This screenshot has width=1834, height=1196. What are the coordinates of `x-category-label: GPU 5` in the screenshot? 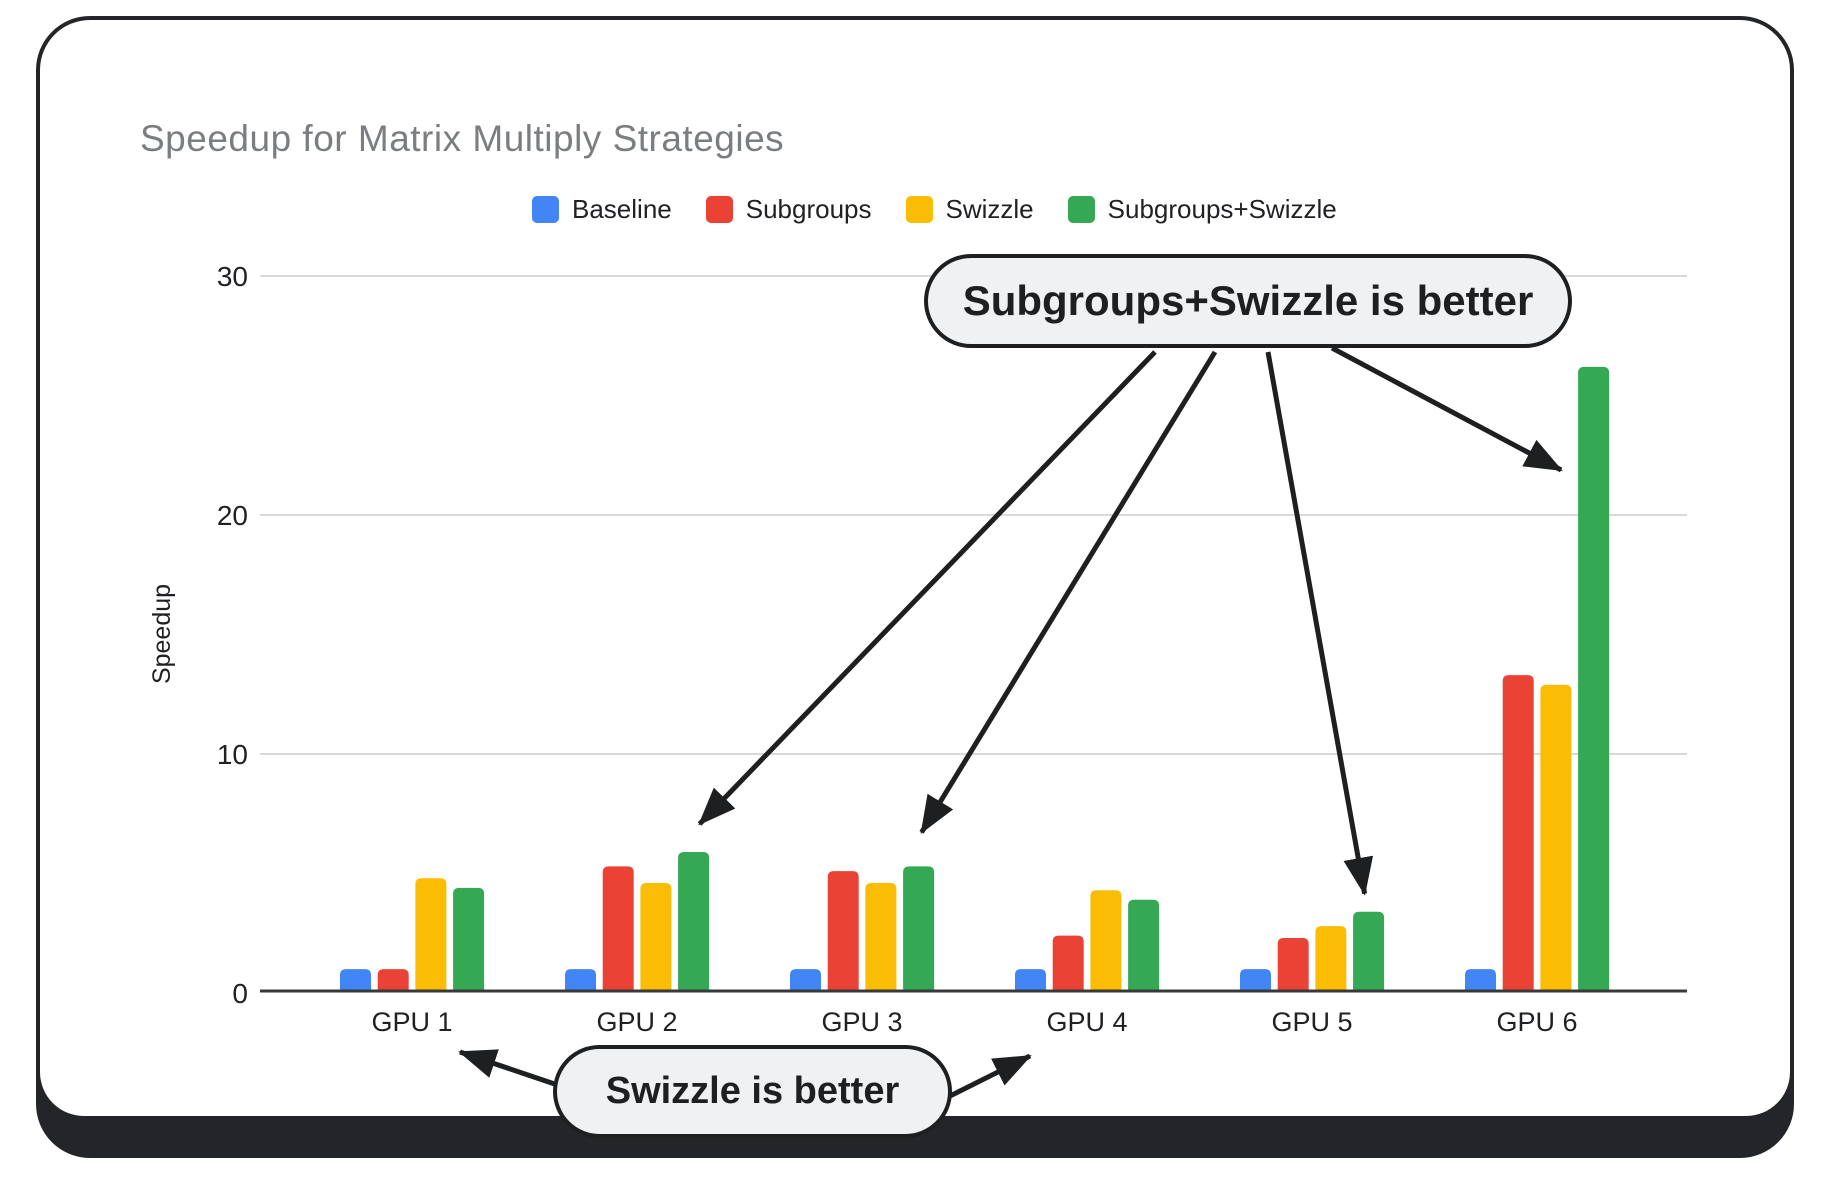 It's located at (1311, 1022).